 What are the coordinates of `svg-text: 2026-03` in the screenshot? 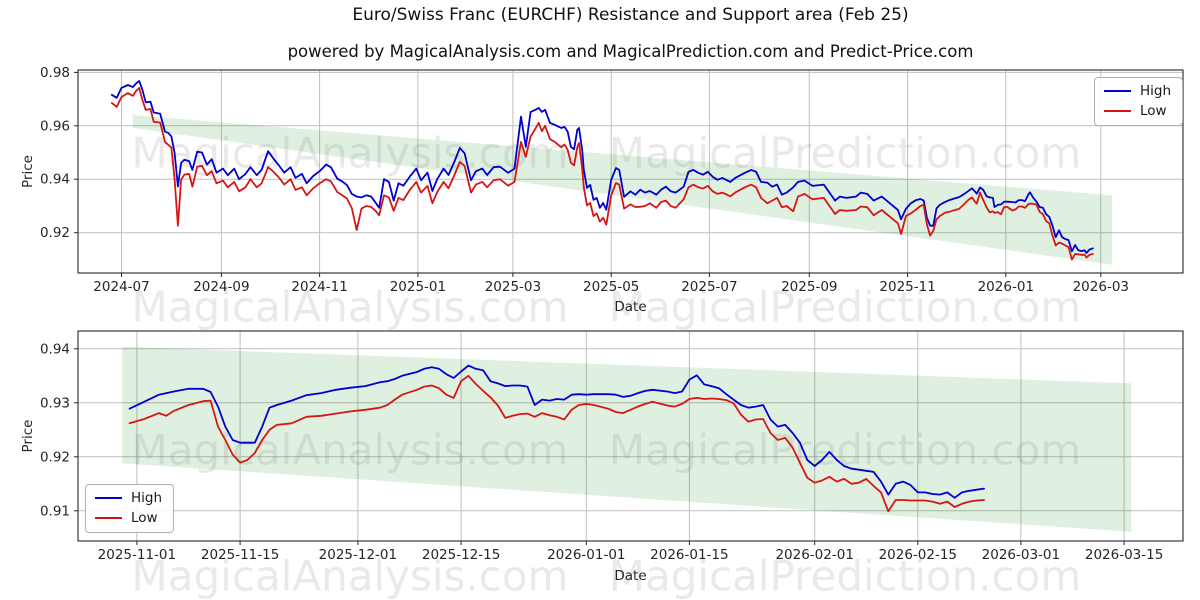 It's located at (1101, 287).